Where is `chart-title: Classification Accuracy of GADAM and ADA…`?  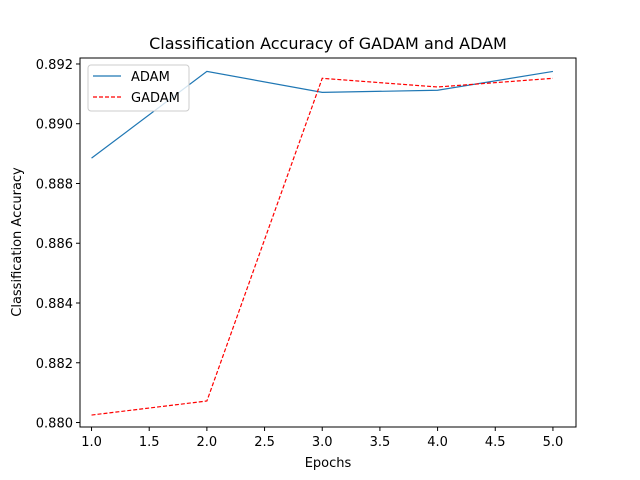 chart-title: Classification Accuracy of GADAM and ADA… is located at coordinates (328, 43).